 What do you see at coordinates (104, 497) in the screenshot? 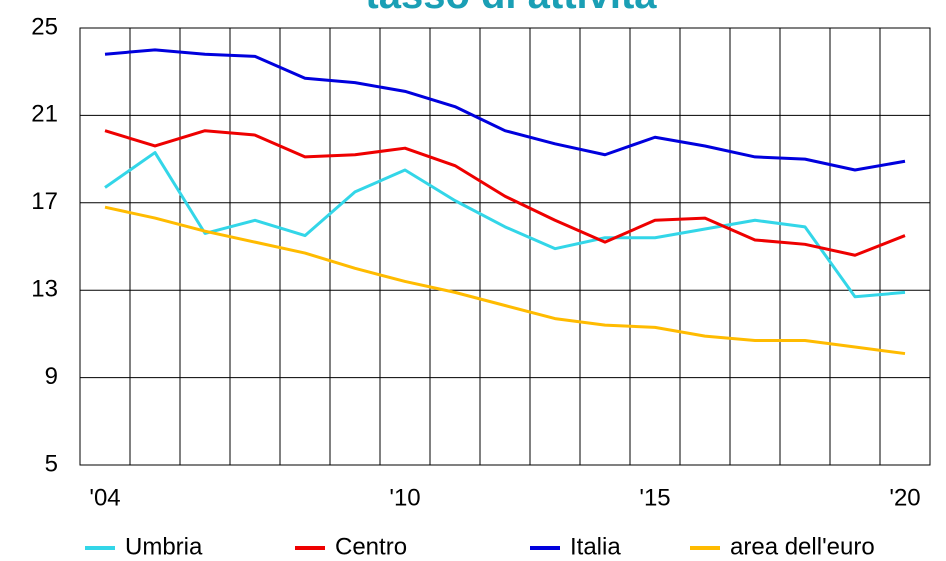
I see `x-tick-label: '04` at bounding box center [104, 497].